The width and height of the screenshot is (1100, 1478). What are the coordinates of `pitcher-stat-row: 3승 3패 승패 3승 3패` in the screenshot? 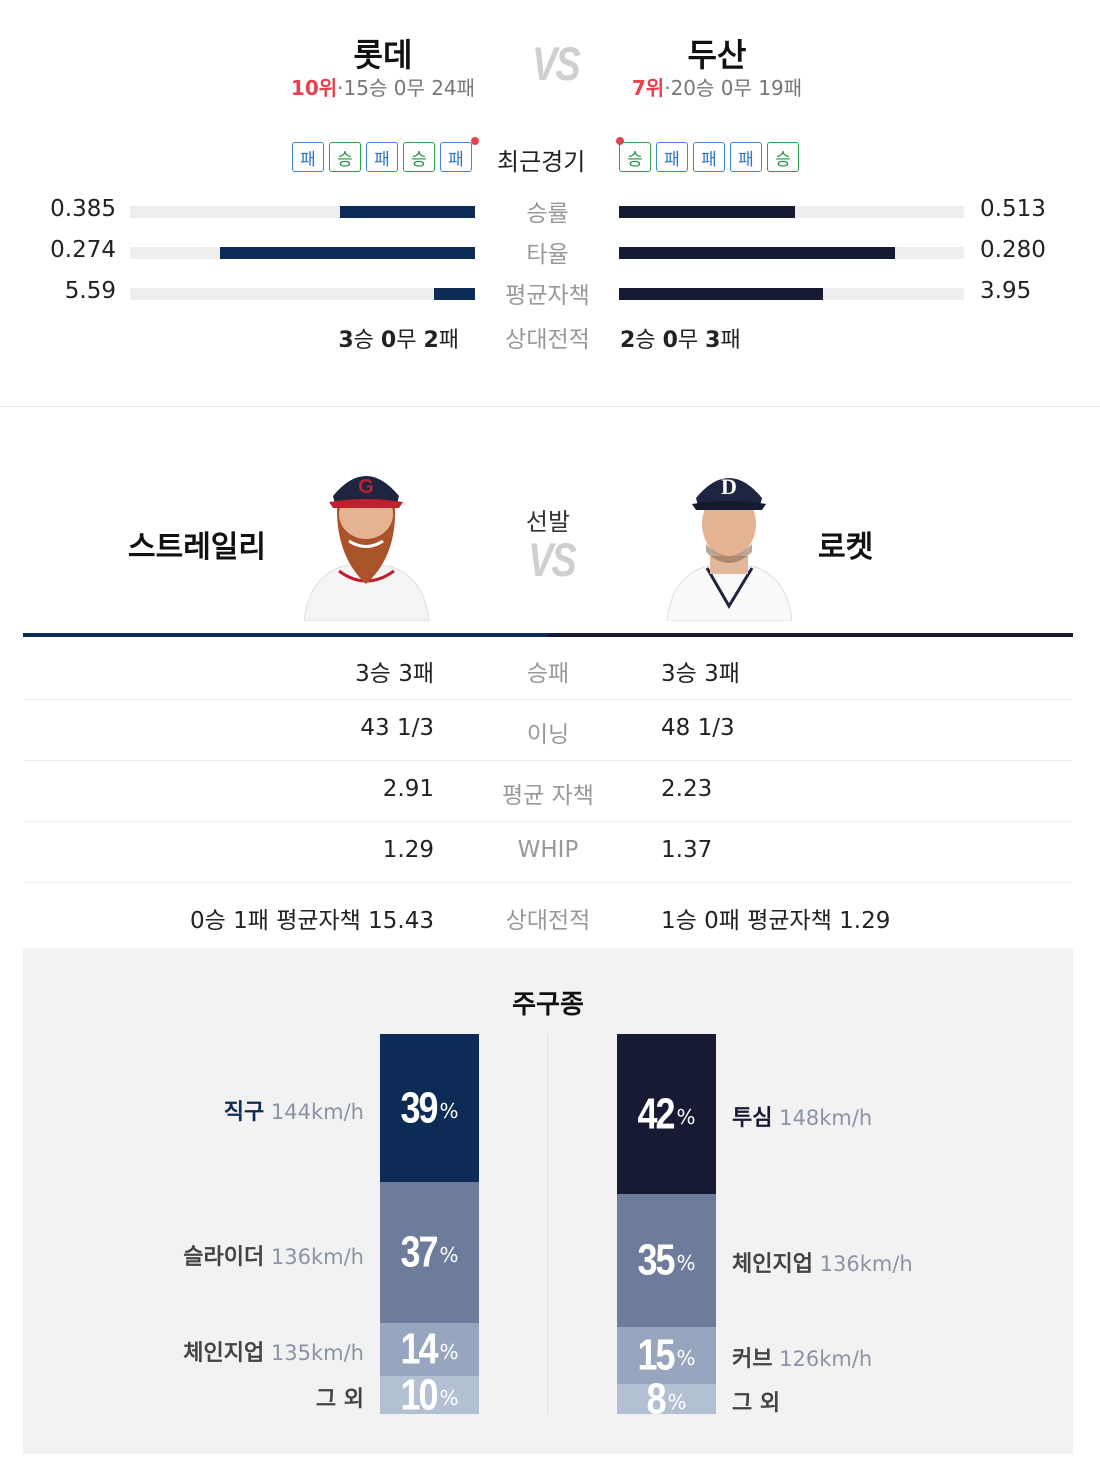 It's located at (548, 669).